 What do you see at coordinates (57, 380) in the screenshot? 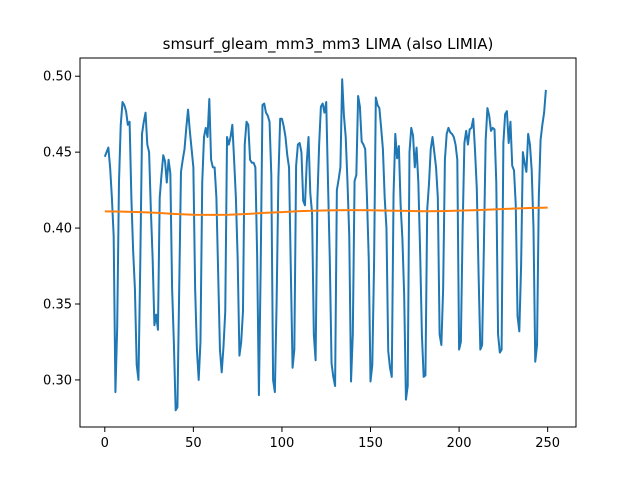
I see `y-tick-label: 0.30` at bounding box center [57, 380].